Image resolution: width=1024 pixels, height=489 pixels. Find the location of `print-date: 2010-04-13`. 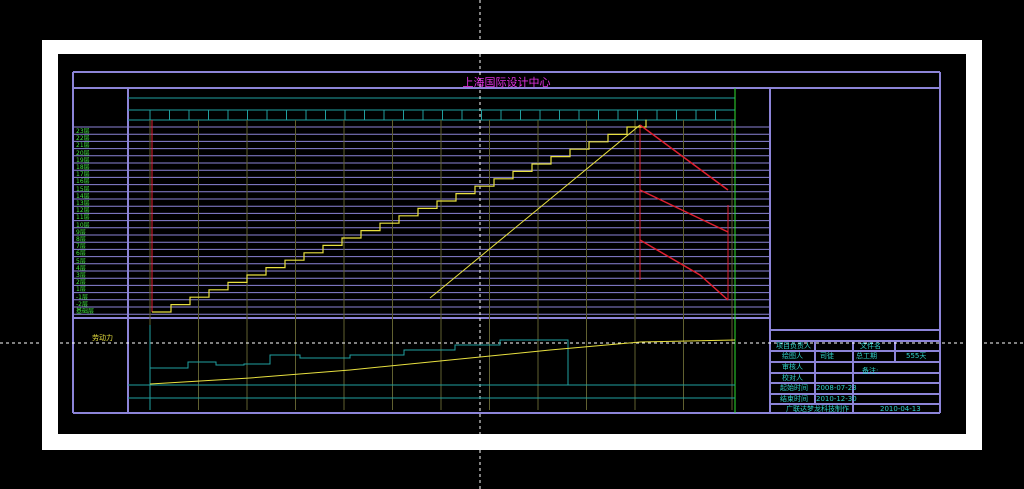

print-date: 2010-04-13 is located at coordinates (900, 409).